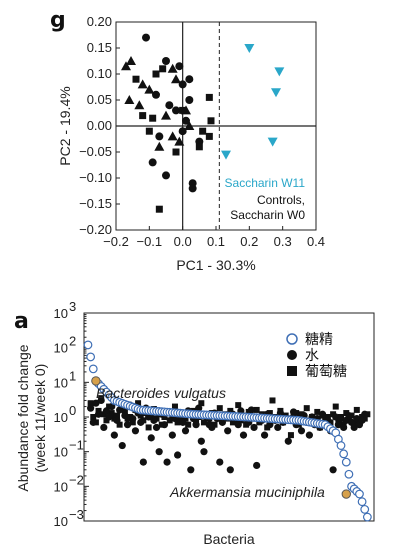  I want to click on legend-label-water: 水, so click(312, 356).